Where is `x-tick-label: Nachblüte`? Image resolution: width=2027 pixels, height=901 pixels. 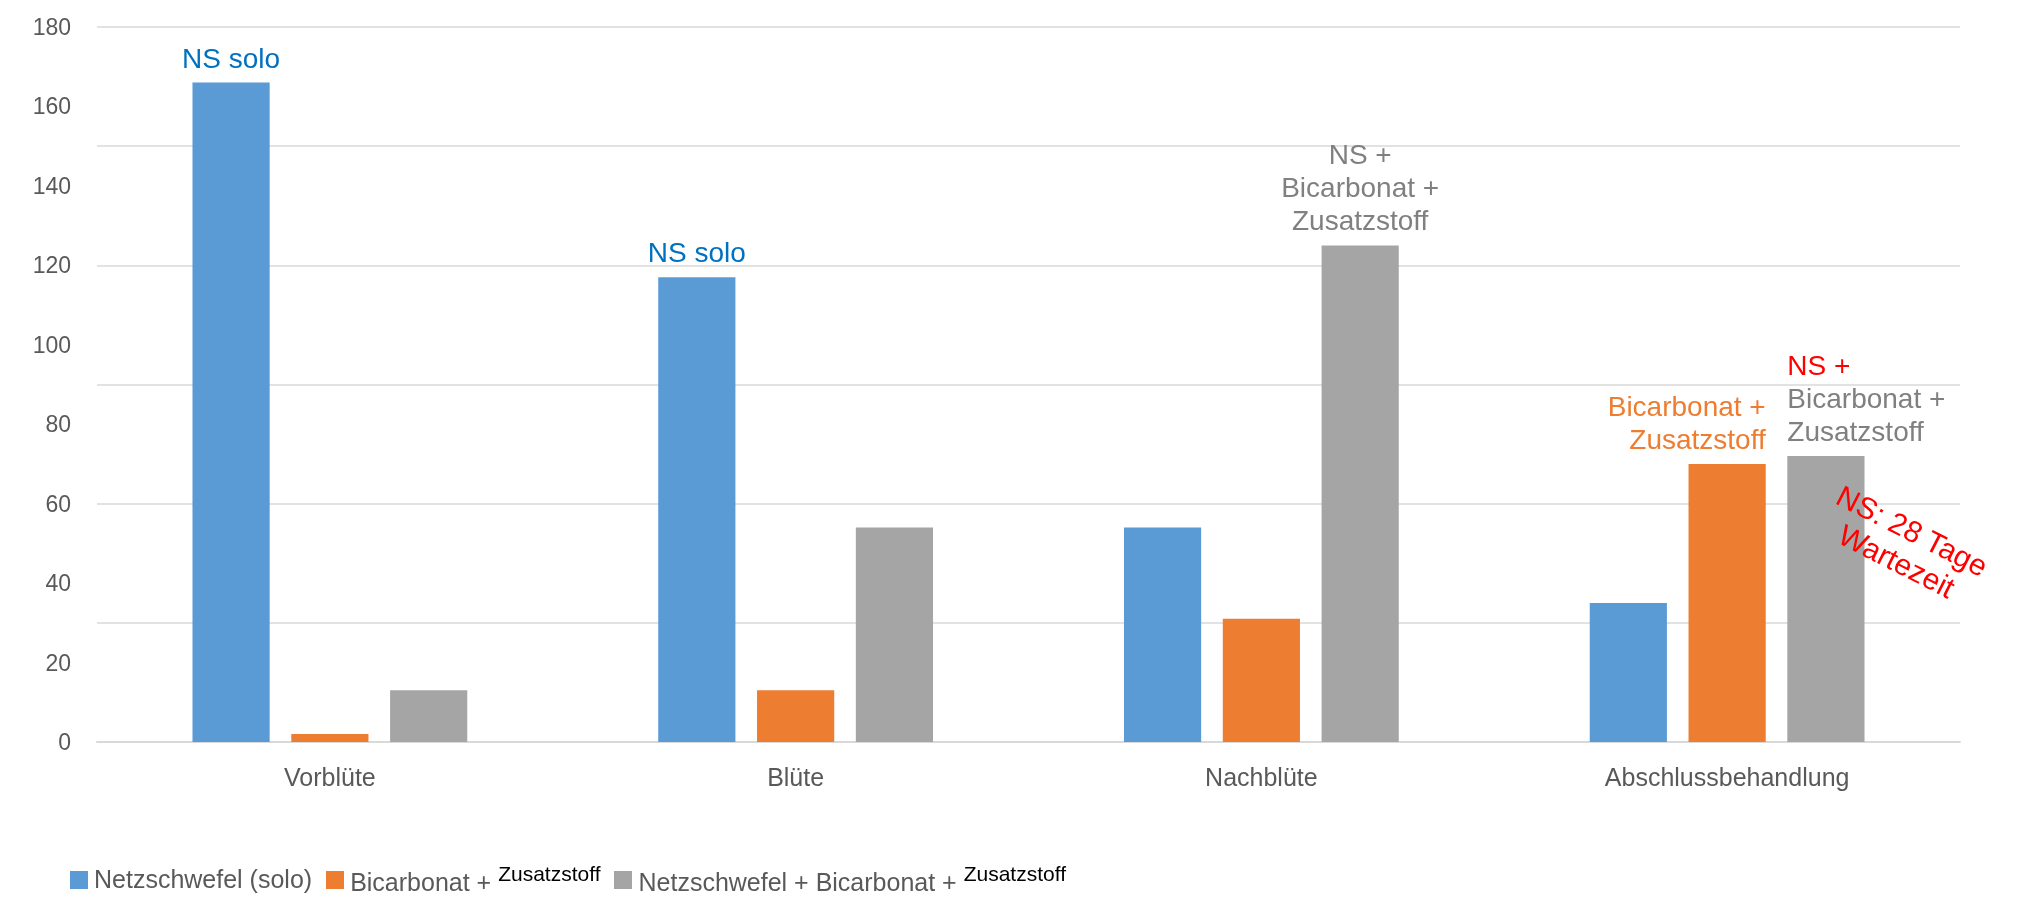
x-tick-label: Nachblüte is located at coordinates (1261, 776).